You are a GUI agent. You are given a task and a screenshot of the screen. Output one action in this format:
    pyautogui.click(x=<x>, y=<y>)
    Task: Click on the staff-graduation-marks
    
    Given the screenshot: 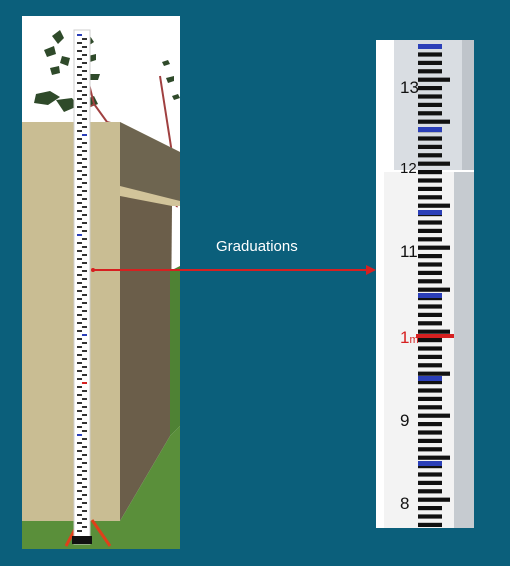 What is the action you would take?
    pyautogui.click(x=82, y=283)
    